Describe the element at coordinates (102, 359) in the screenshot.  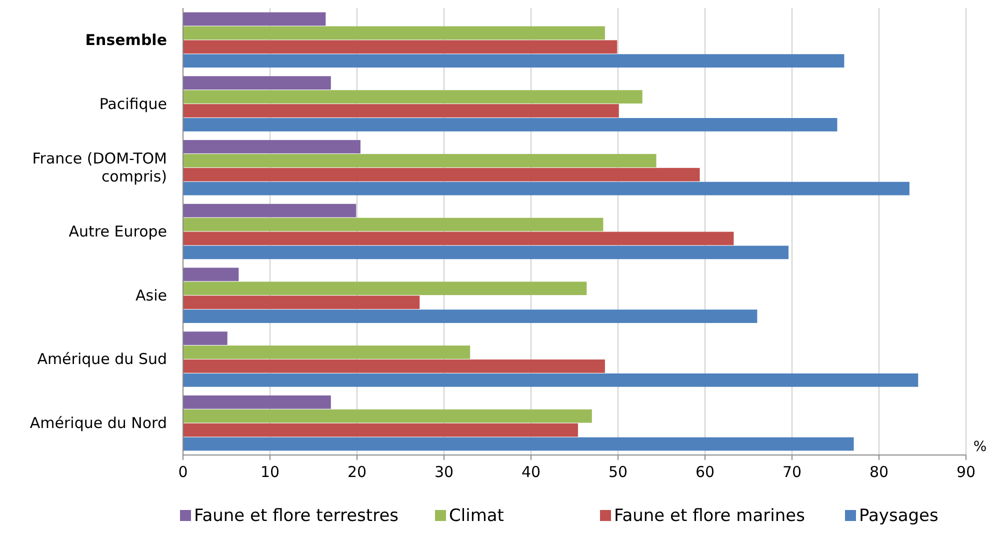
I see `y-tick-label: Amérique du Sud` at that location.